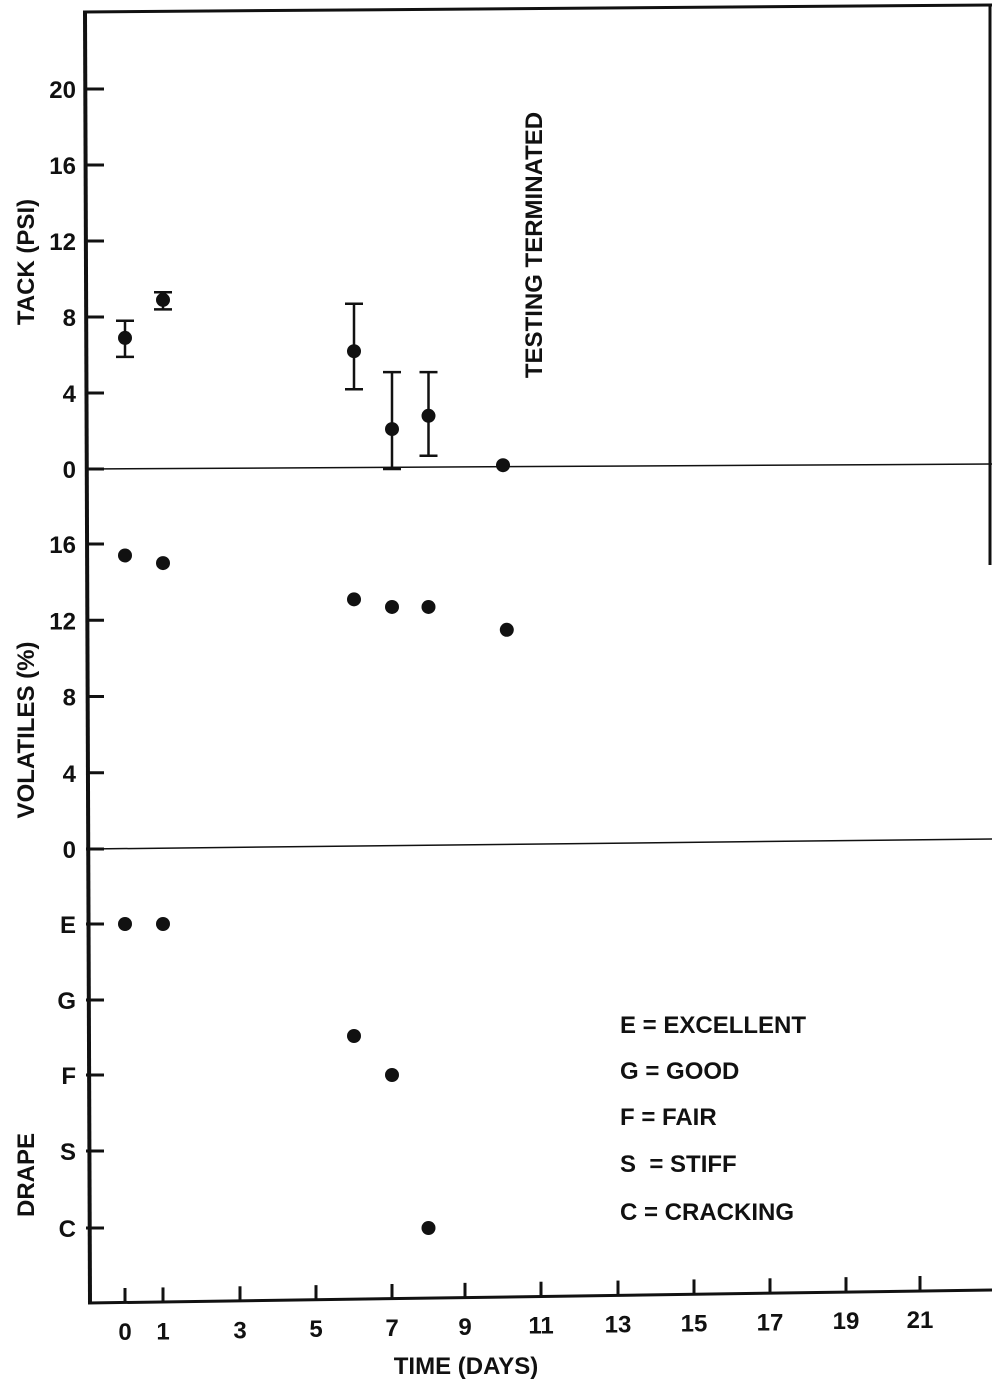 This screenshot has height=1383, width=992. Describe the element at coordinates (539, 1296) in the screenshot. I see `bottom-axis-line` at that location.